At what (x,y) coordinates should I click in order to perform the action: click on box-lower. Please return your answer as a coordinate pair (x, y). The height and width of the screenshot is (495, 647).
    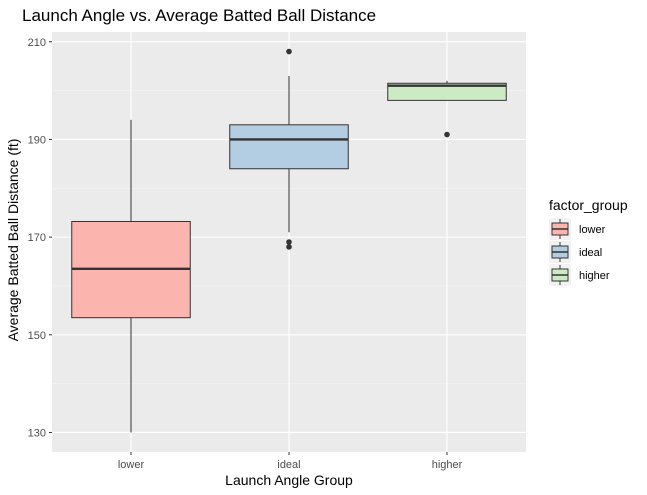
    Looking at the image, I should click on (131, 276).